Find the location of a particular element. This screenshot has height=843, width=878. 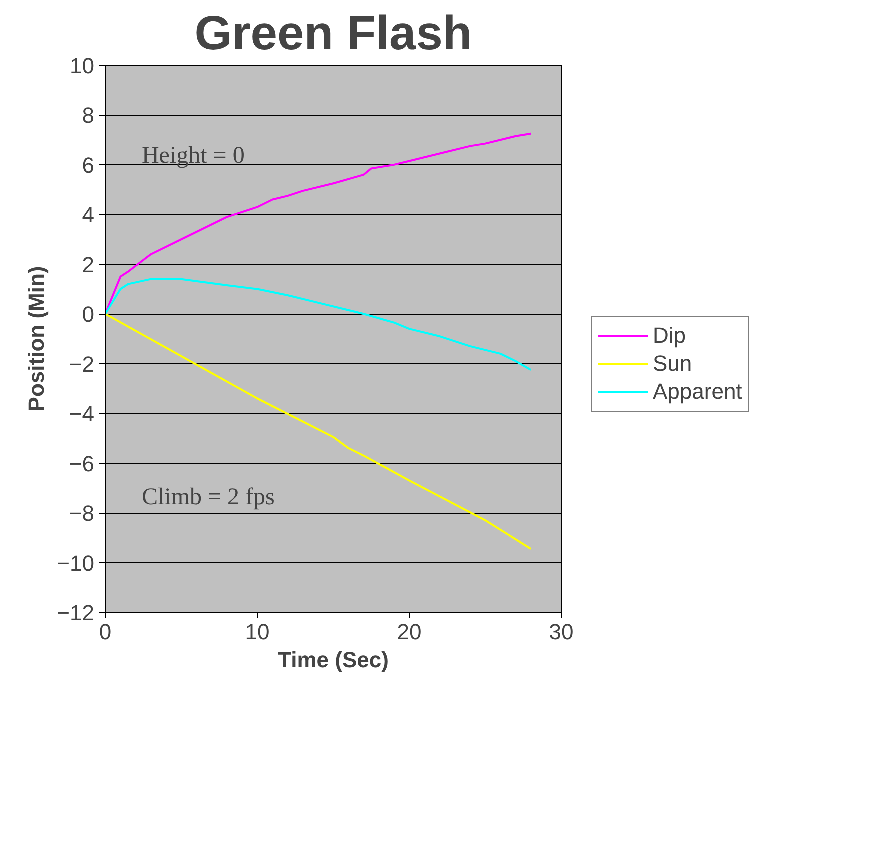

y-tick-label: 6 is located at coordinates (88, 165).